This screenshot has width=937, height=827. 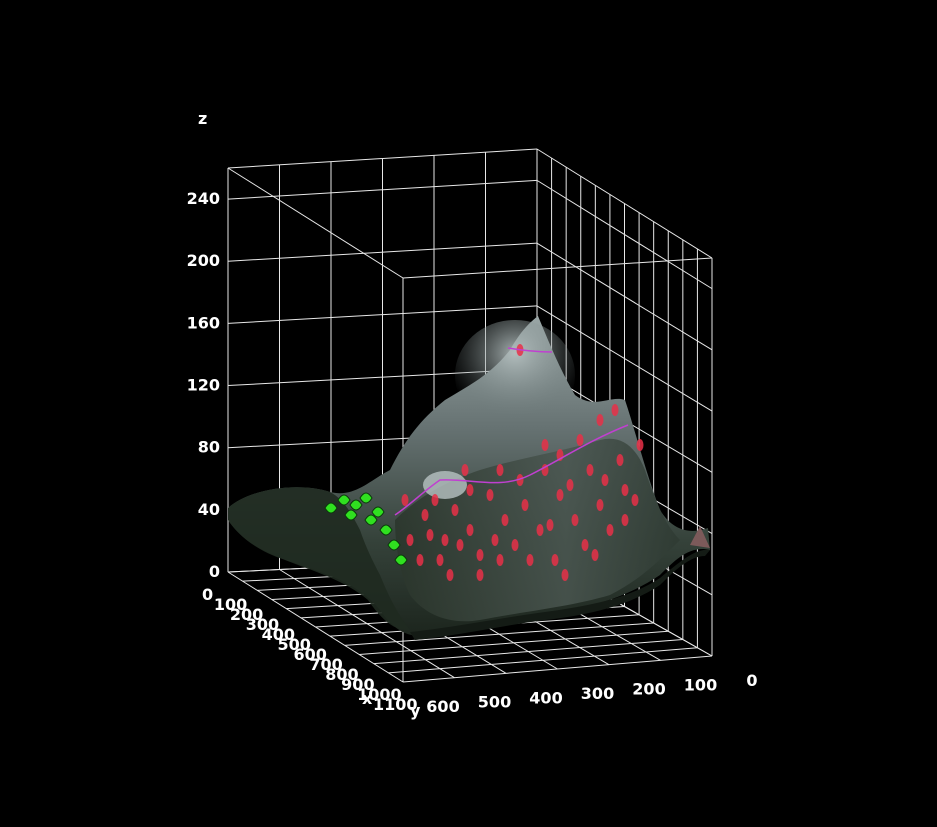 I want to click on y-tick-label: 400, so click(x=545, y=697).